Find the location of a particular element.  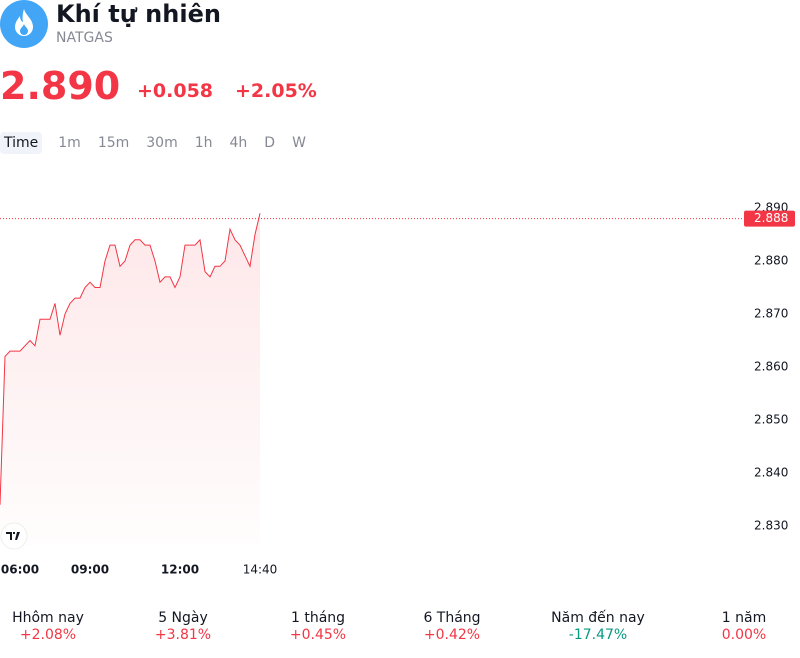

logo-bg is located at coordinates (14, 536).